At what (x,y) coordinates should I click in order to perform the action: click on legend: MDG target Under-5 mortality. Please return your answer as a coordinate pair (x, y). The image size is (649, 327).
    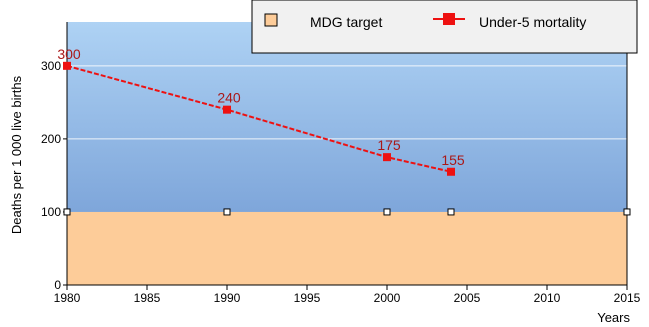
    Looking at the image, I should click on (444, 27).